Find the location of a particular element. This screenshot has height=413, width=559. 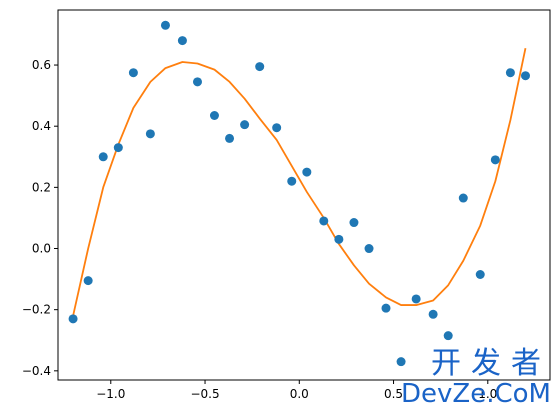

x-tick-label: −0.5 is located at coordinates (204, 394).